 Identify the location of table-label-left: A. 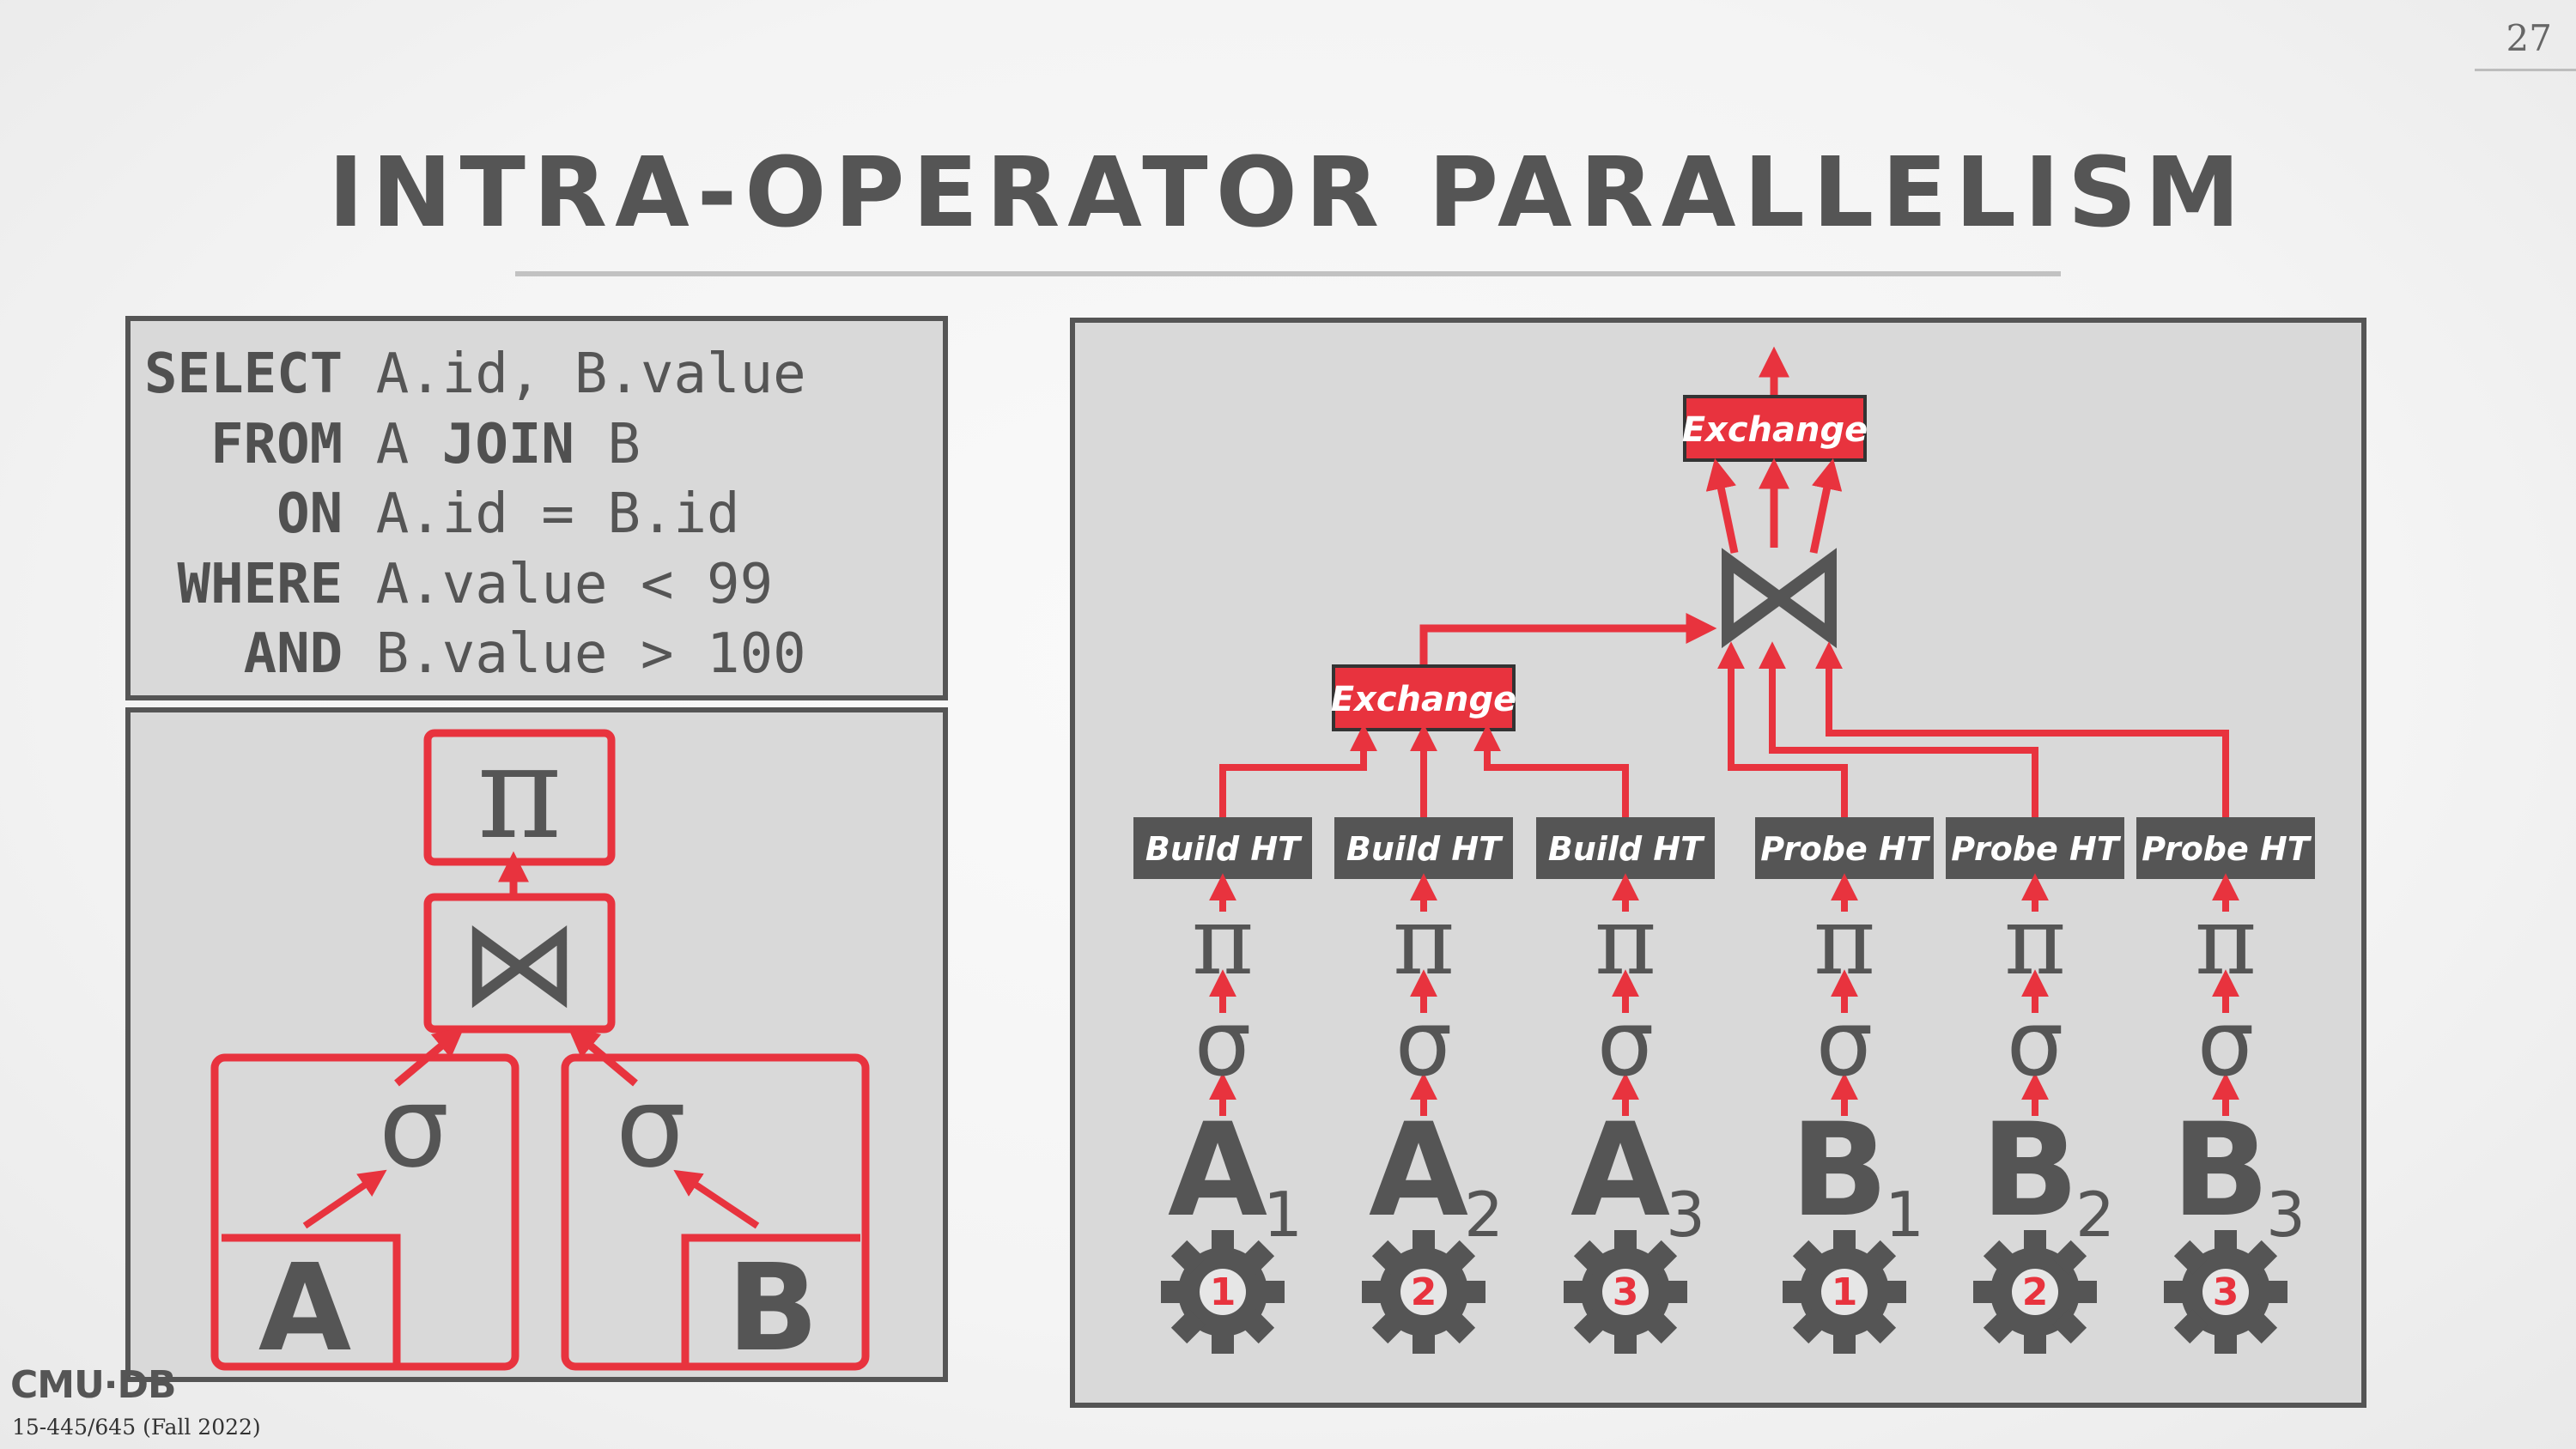
(304, 1309).